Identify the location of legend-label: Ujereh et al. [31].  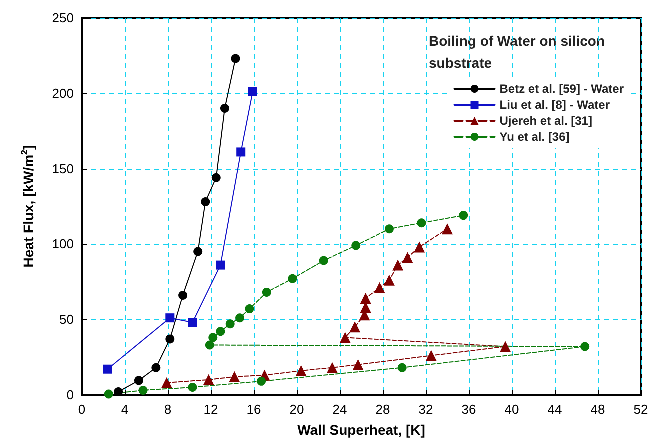
(546, 121).